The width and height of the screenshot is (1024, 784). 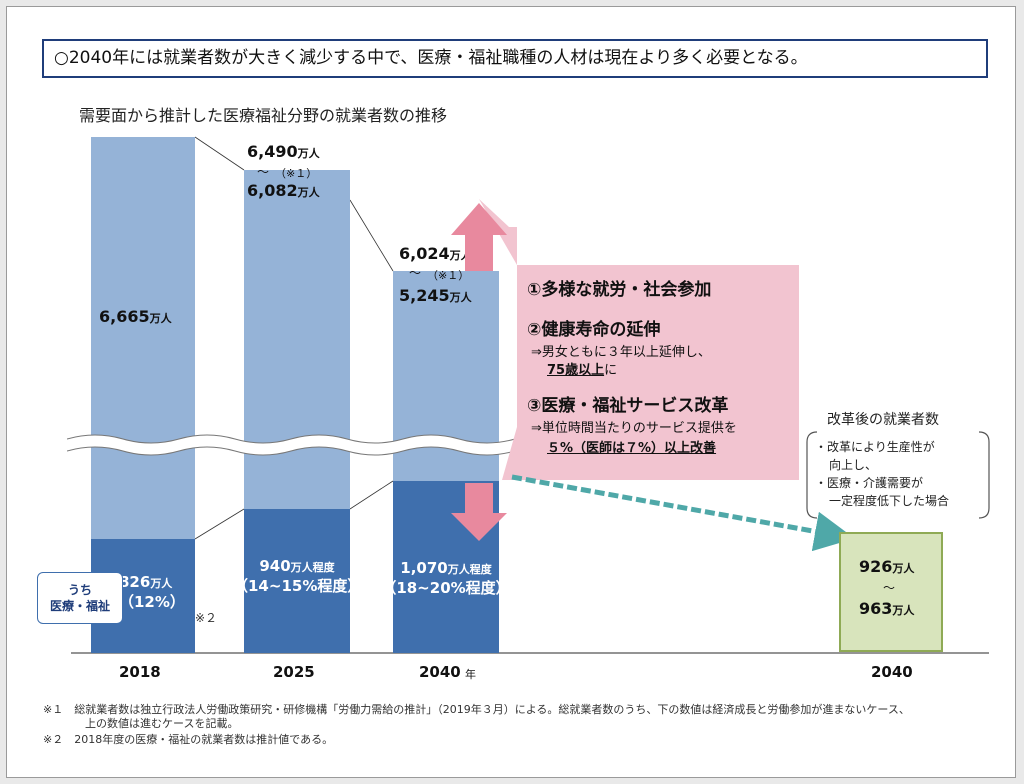 I want to click on footnote-1b: 上の数値は進むケースを記載。, so click(x=162, y=723).